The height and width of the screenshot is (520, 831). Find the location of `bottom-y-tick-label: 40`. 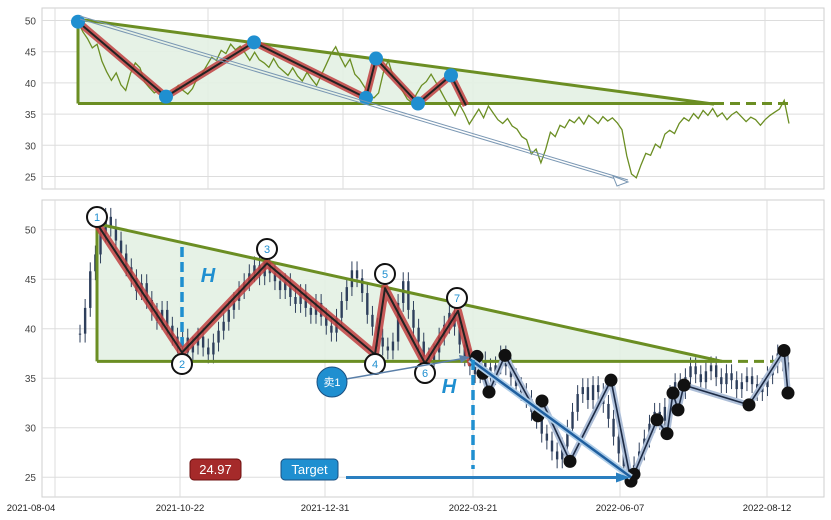

bottom-y-tick-label: 40 is located at coordinates (31, 330).